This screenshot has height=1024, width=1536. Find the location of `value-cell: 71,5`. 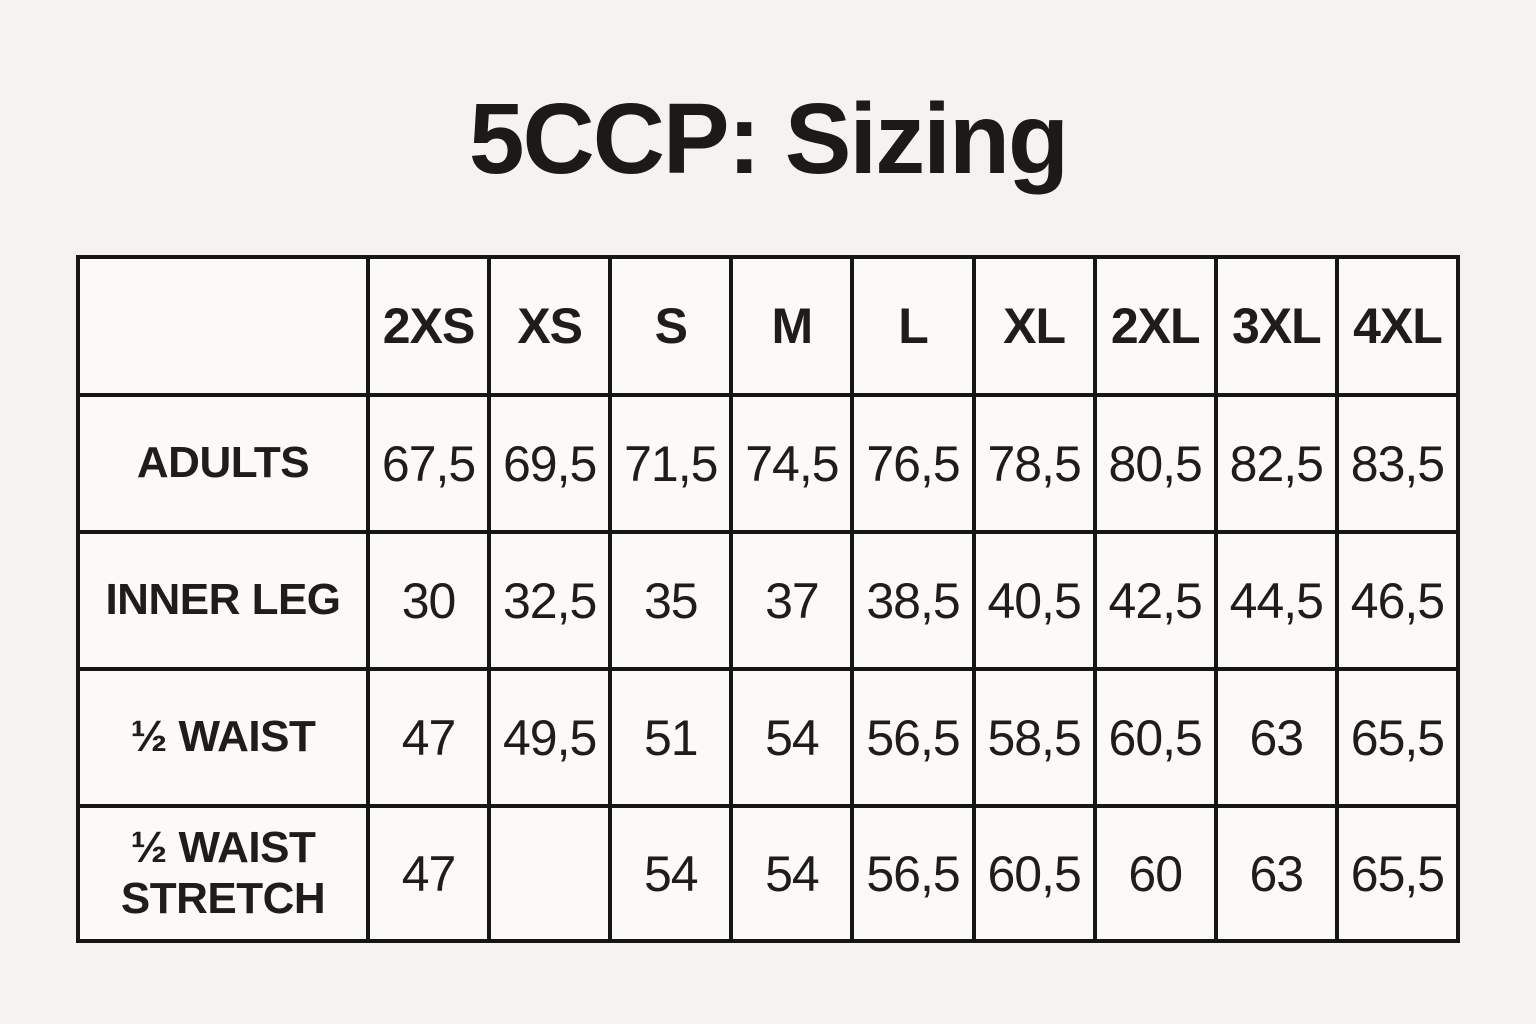

value-cell: 71,5 is located at coordinates (671, 463).